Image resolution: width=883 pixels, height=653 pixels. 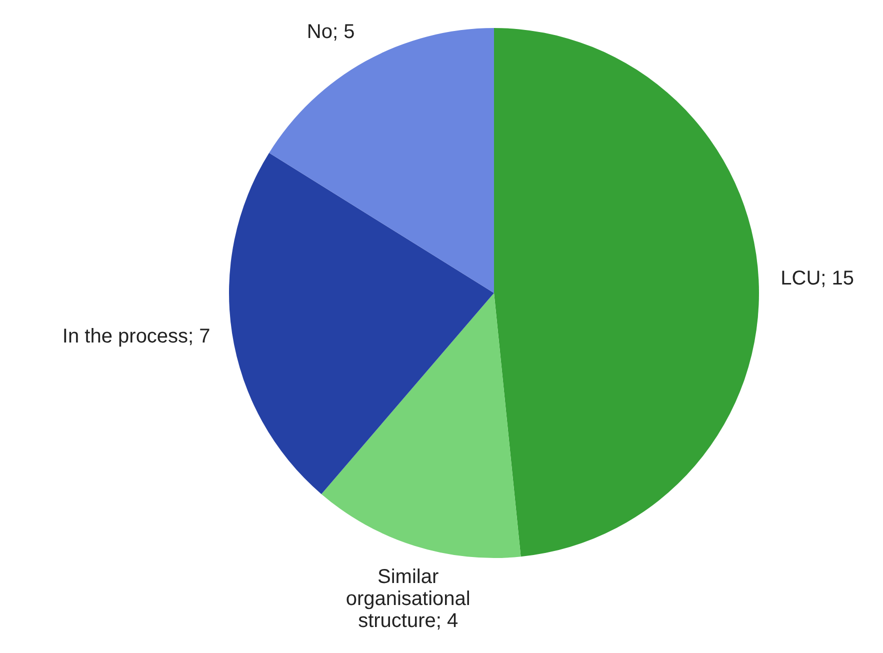 What do you see at coordinates (136, 336) in the screenshot?
I see `slice-label: In the process; 7` at bounding box center [136, 336].